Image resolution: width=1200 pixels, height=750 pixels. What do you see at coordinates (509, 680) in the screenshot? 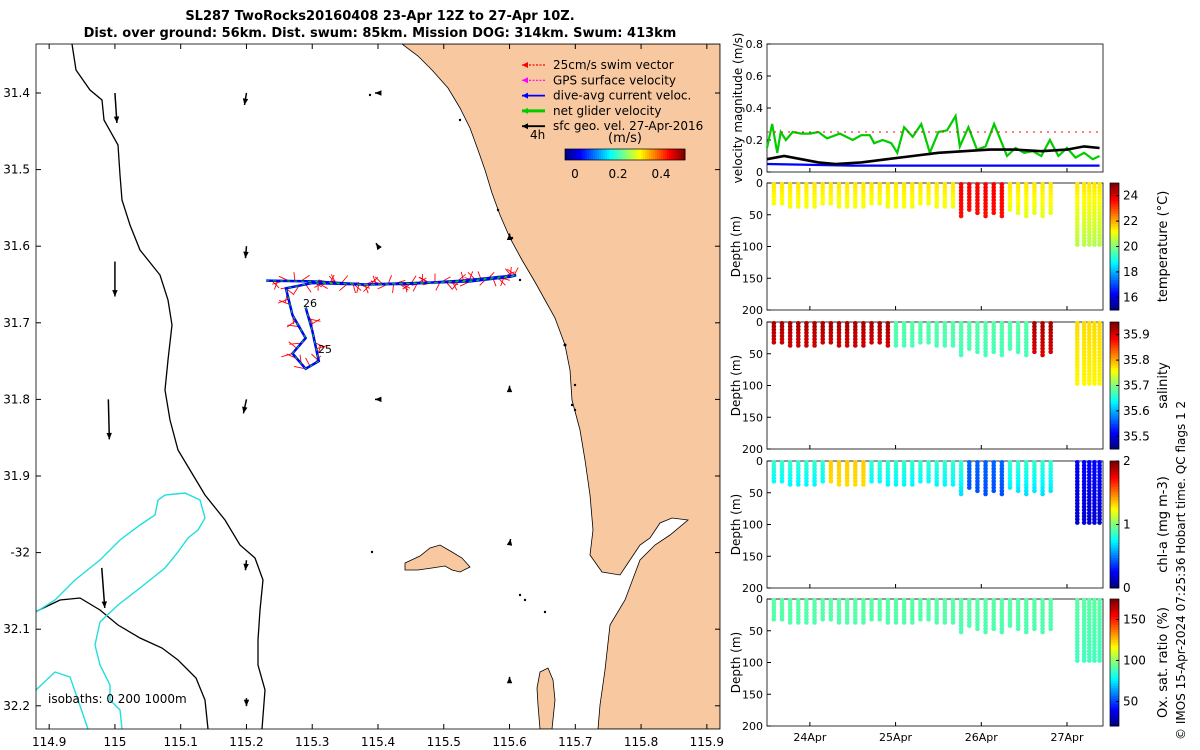
I see `geo-vector-head` at bounding box center [509, 680].